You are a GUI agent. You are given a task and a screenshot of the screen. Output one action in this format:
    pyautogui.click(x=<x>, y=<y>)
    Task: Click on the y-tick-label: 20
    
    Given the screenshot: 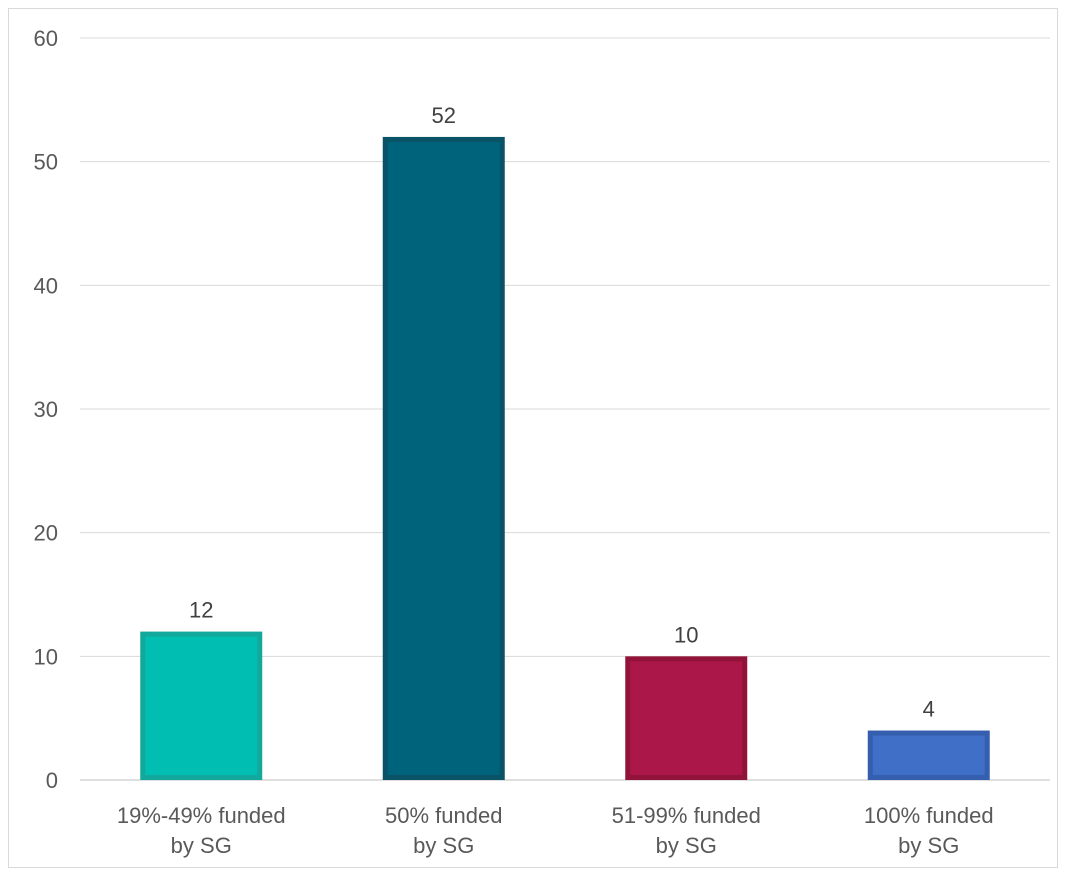 What is the action you would take?
    pyautogui.click(x=46, y=533)
    